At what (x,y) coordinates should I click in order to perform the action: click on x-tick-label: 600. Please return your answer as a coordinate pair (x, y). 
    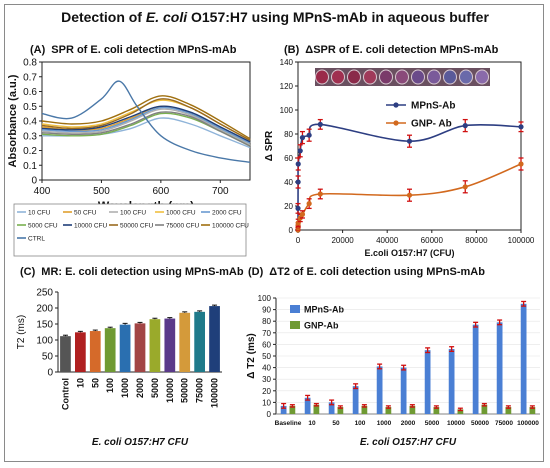
    Looking at the image, I should click on (161, 191).